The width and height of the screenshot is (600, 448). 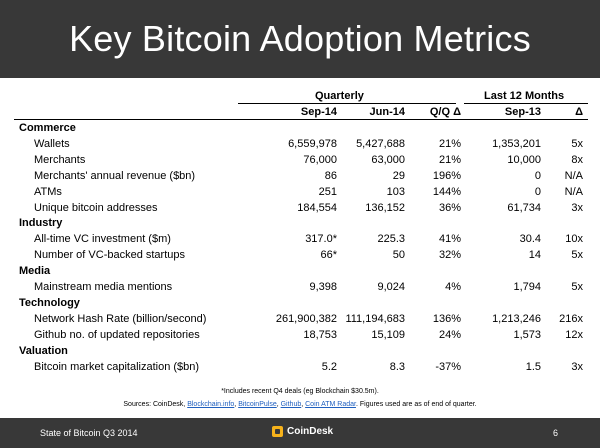 What do you see at coordinates (579, 112) in the screenshot?
I see `col-header-delta: Δ` at bounding box center [579, 112].